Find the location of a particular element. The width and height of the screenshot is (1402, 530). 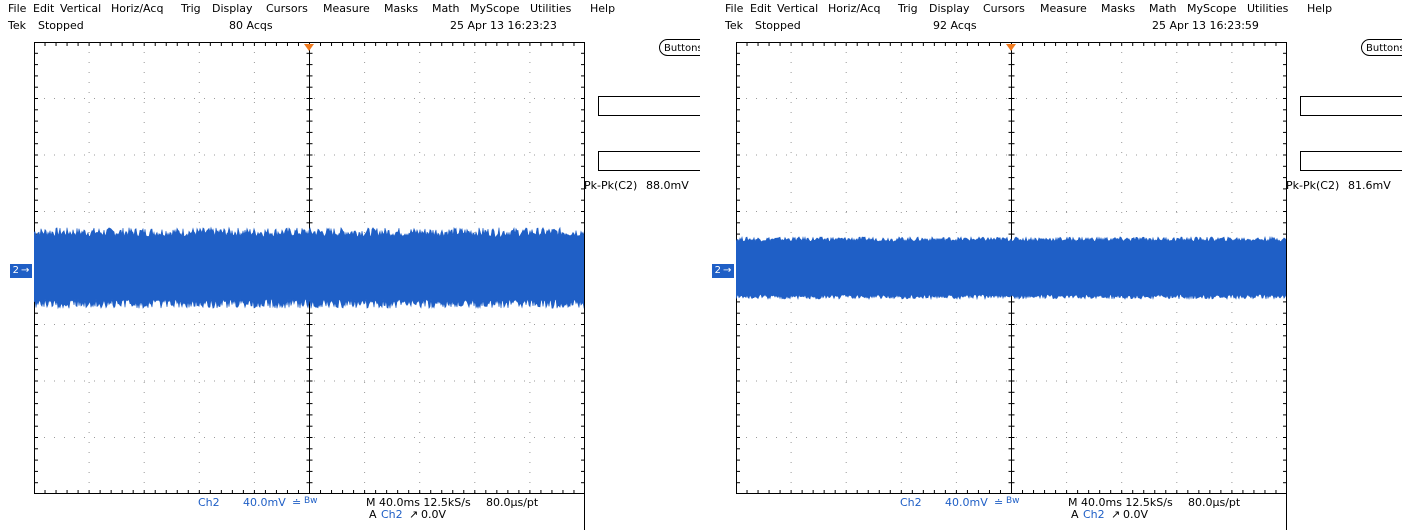

datetime: 25 Apr 13 16:23:59 is located at coordinates (1205, 25).